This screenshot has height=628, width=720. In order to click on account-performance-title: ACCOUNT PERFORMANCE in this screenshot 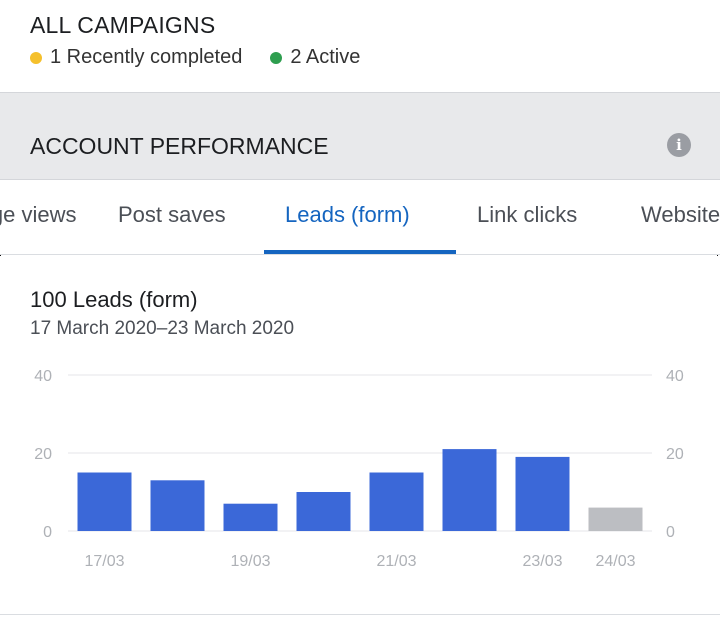, I will do `click(179, 146)`.